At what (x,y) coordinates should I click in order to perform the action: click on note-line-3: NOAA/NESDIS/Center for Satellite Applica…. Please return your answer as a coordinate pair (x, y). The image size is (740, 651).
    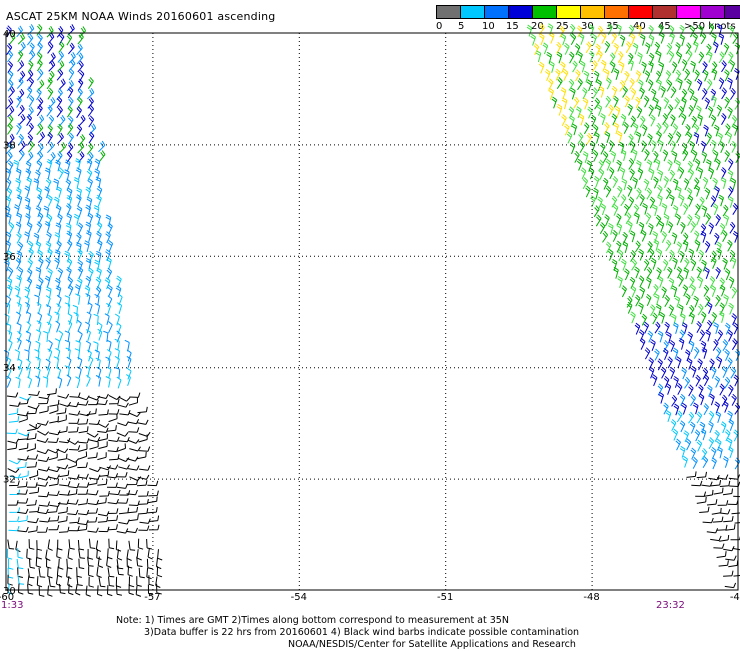
    Looking at the image, I should click on (432, 645).